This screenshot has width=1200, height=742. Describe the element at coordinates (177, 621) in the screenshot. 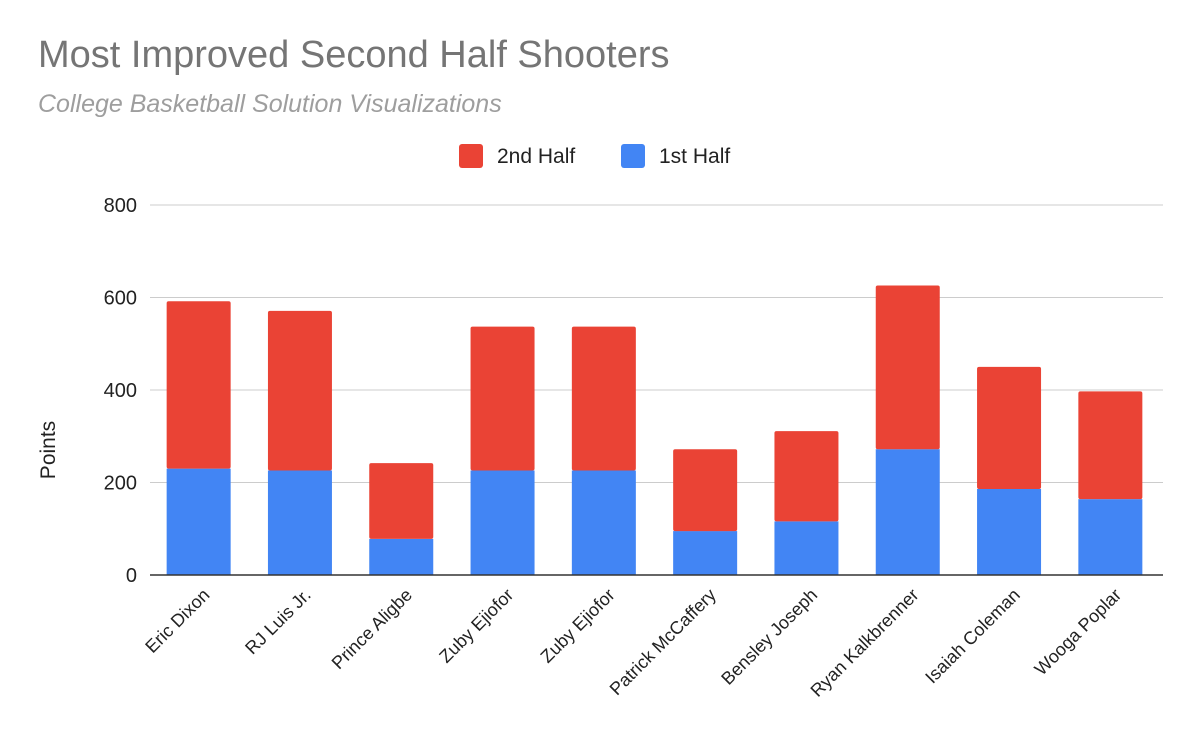

I see `x-tick-label: Eric Dixon` at that location.